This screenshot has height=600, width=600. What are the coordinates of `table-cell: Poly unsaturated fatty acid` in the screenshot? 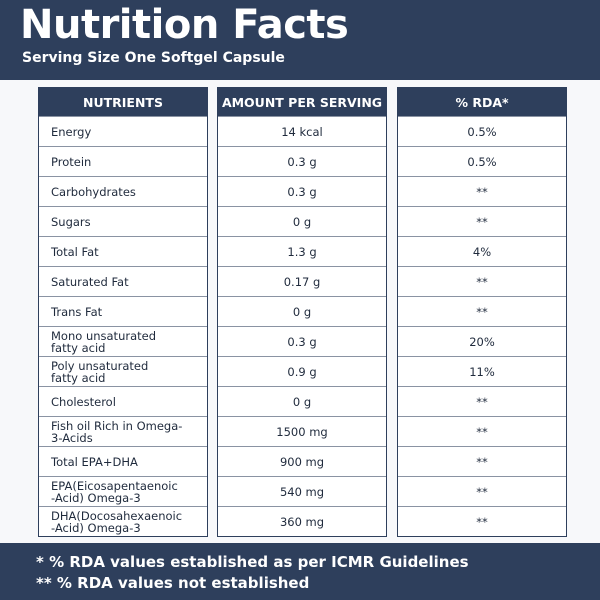 It's located at (123, 371).